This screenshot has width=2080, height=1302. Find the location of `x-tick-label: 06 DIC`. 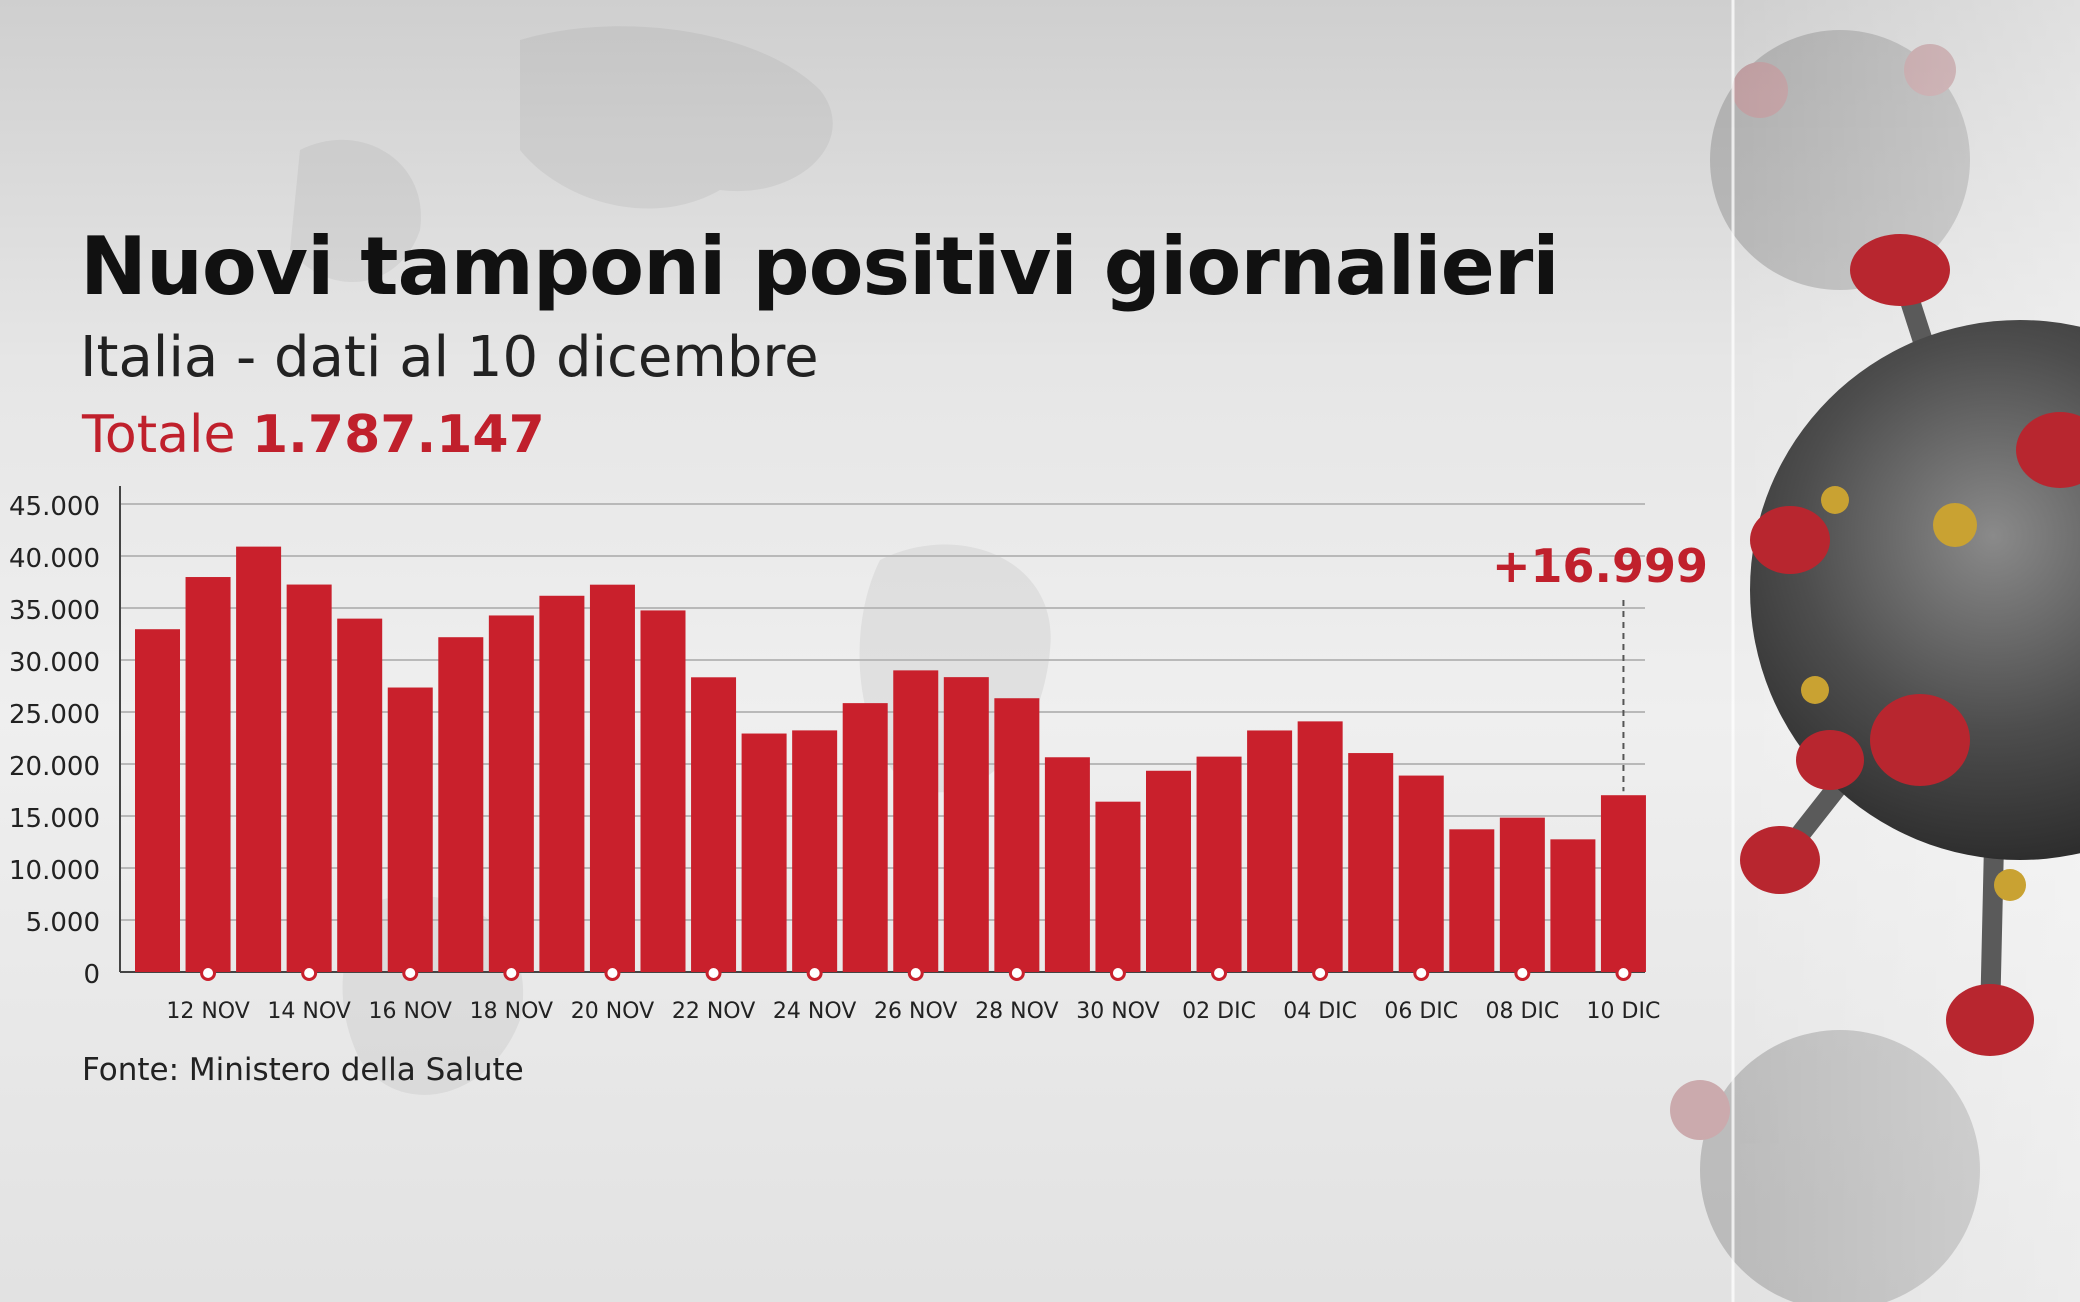

x-tick-label: 06 DIC is located at coordinates (1421, 1011).